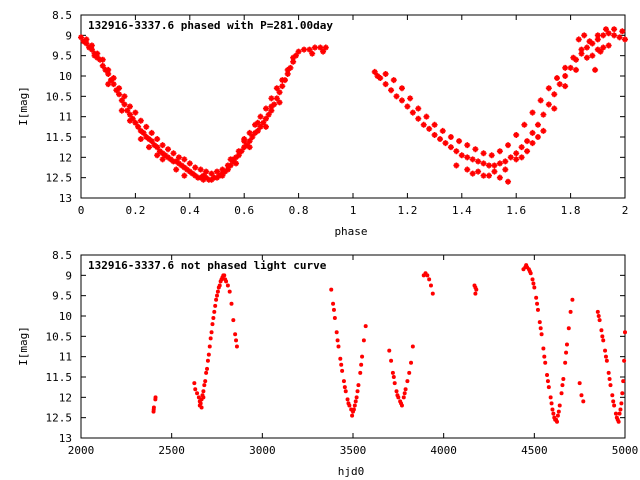  I want to click on y-tick-label: 8.5, so click(62, 255).